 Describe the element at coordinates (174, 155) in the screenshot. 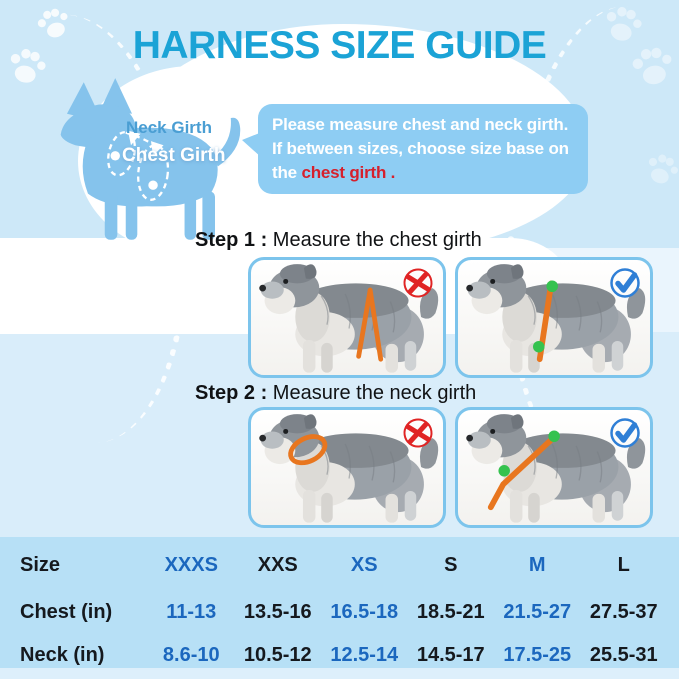

I see `chest-girth-label: Chest Girth` at that location.